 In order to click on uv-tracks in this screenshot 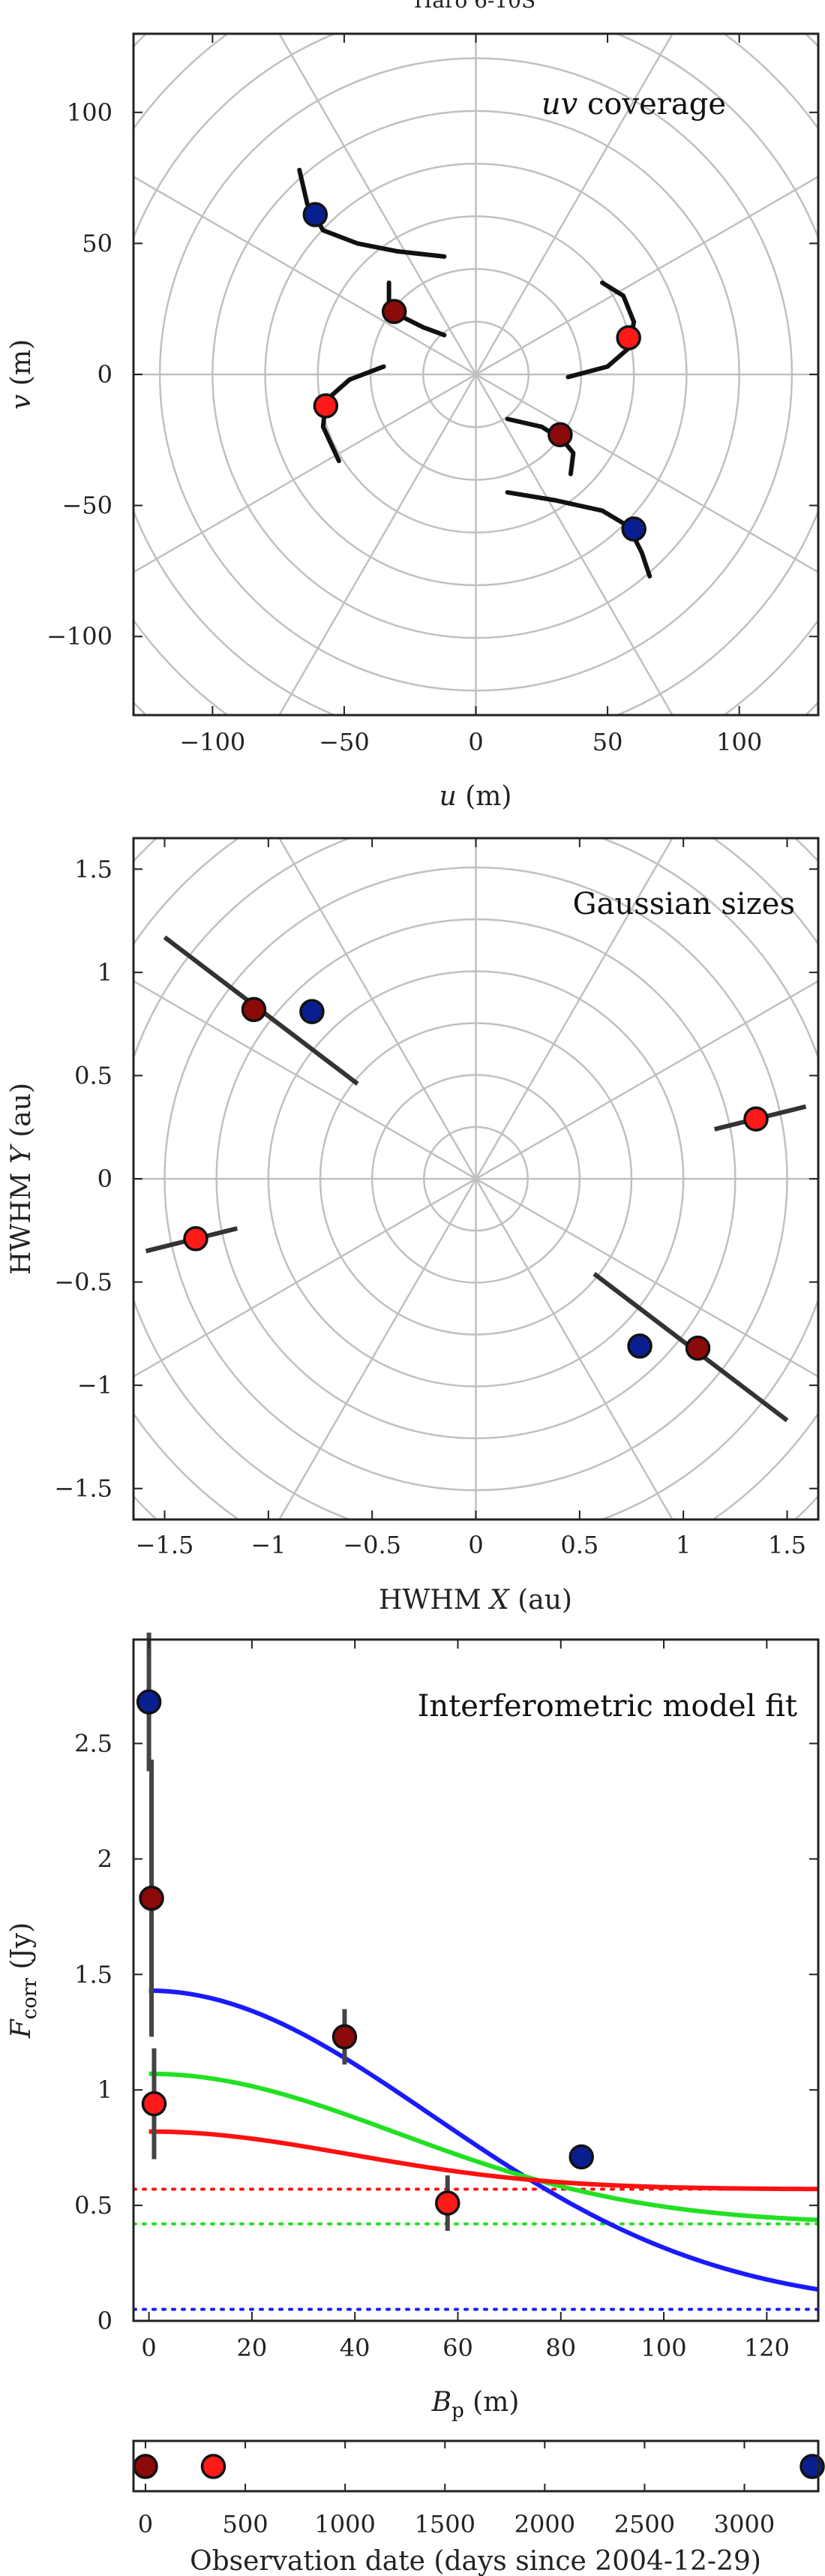, I will do `click(474, 373)`.